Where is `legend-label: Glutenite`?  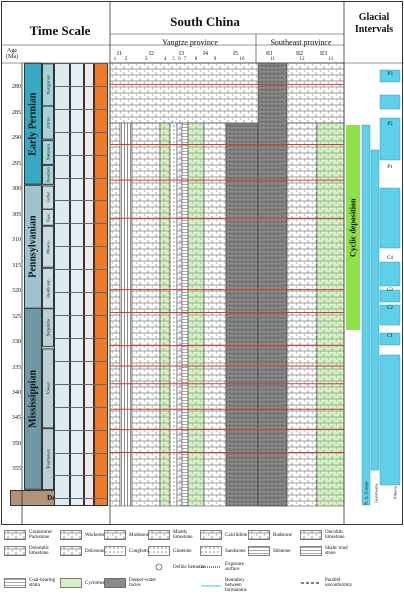 legend-label: Glutenite is located at coordinates (182, 551).